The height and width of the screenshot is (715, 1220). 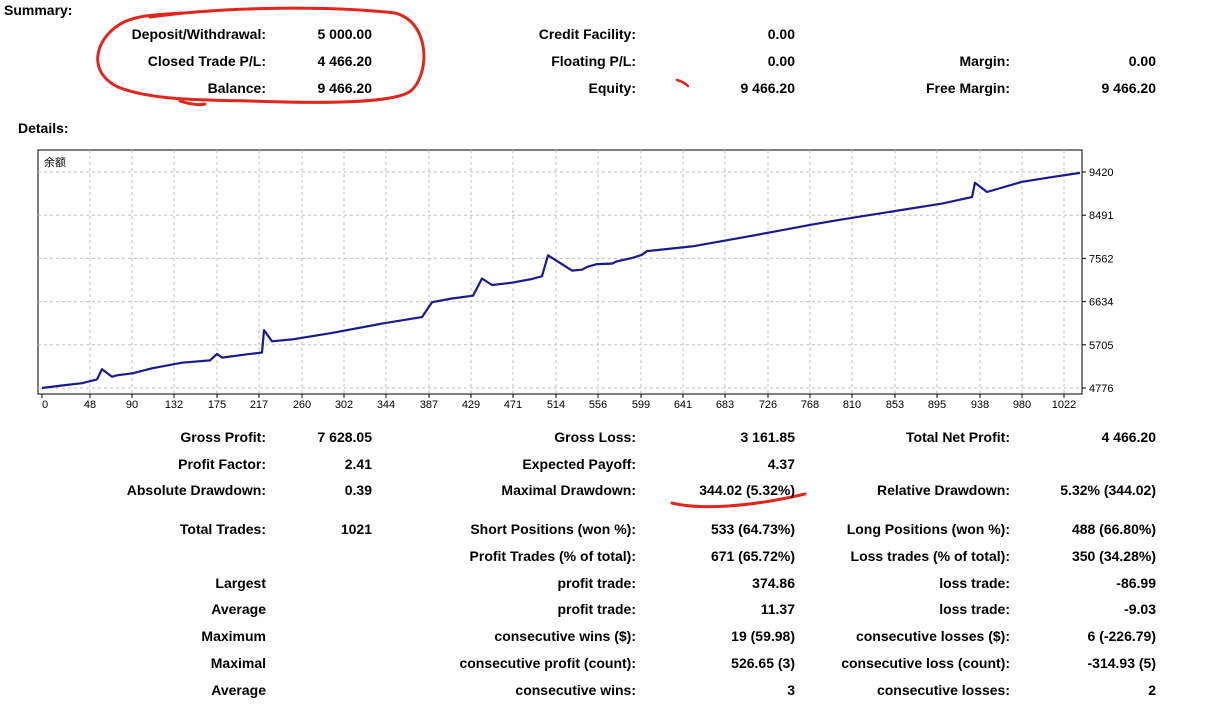 What do you see at coordinates (345, 437) in the screenshot?
I see `stat-value-gross-profit: 7 628.05` at bounding box center [345, 437].